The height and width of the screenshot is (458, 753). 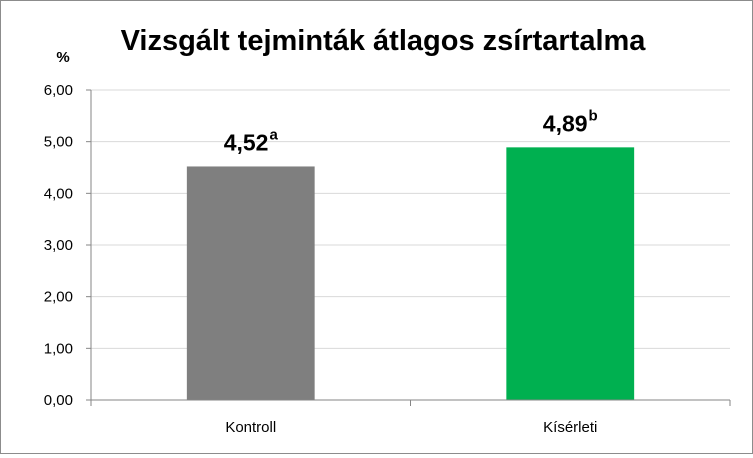 What do you see at coordinates (58, 90) in the screenshot?
I see `y-tick-label: 6,00` at bounding box center [58, 90].